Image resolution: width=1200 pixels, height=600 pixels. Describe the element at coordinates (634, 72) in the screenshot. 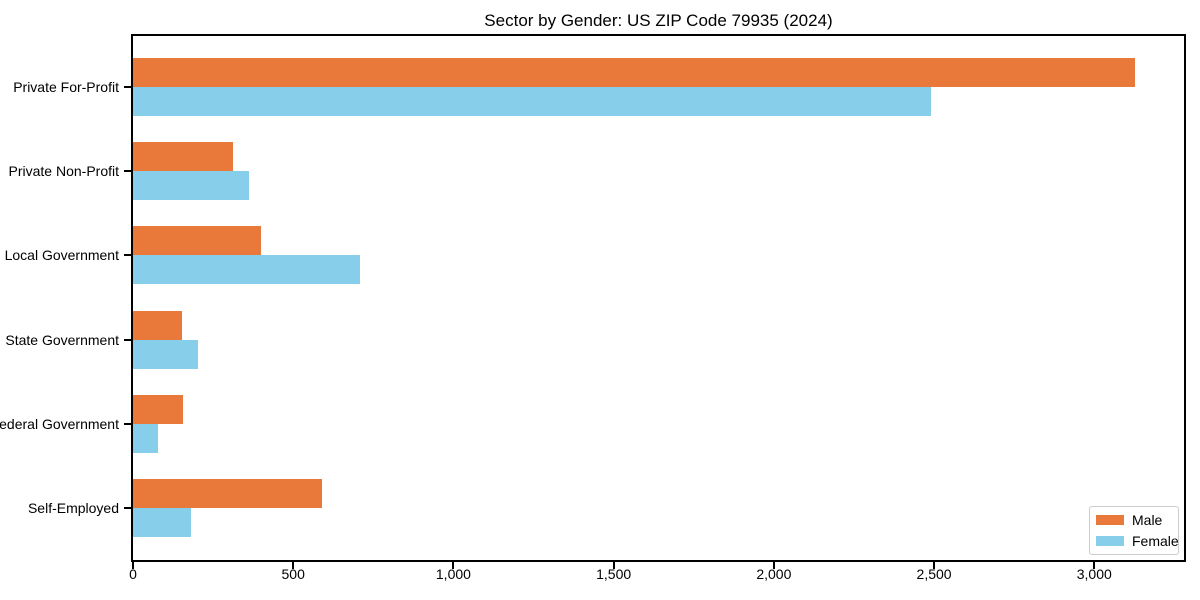

I see `bar-private-for-profit-male` at that location.